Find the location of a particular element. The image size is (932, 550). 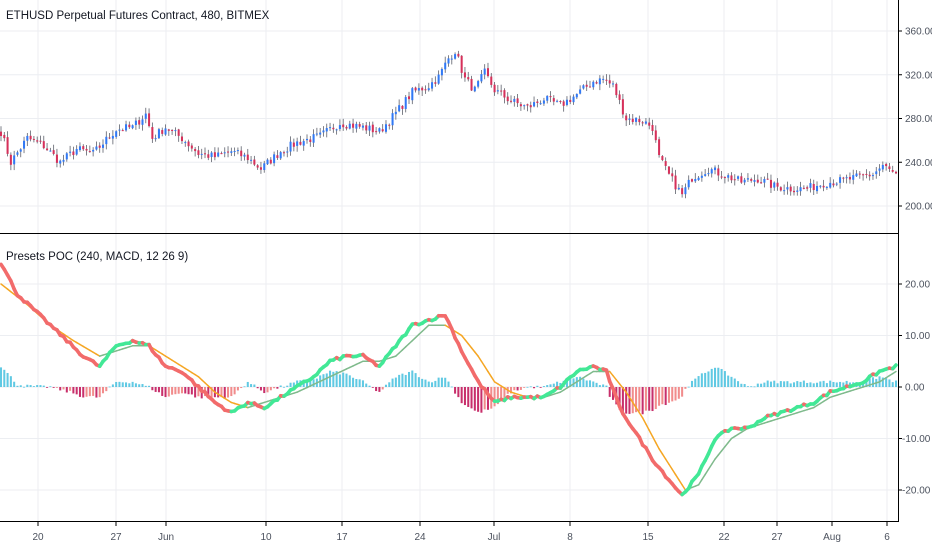

macd-histogram is located at coordinates (449, 391).